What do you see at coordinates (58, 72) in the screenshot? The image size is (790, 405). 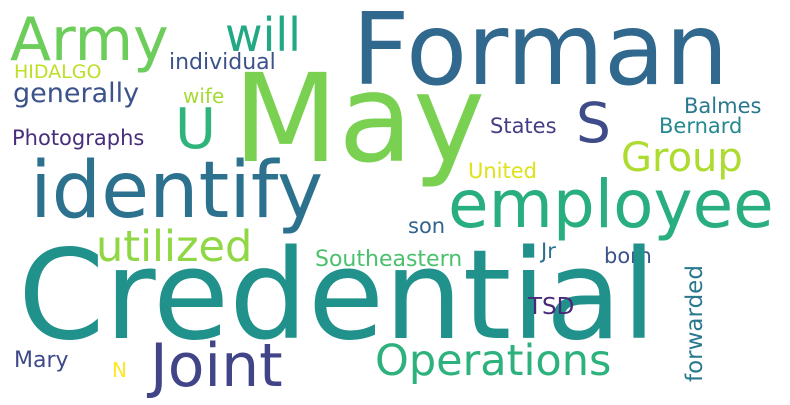 I see `word-hidalgo: HIDALGO` at bounding box center [58, 72].